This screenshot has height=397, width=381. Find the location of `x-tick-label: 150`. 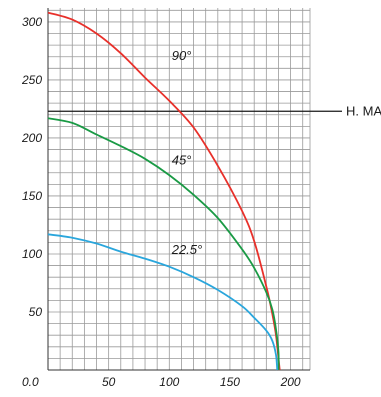

x-tick-label: 150 is located at coordinates (230, 382).